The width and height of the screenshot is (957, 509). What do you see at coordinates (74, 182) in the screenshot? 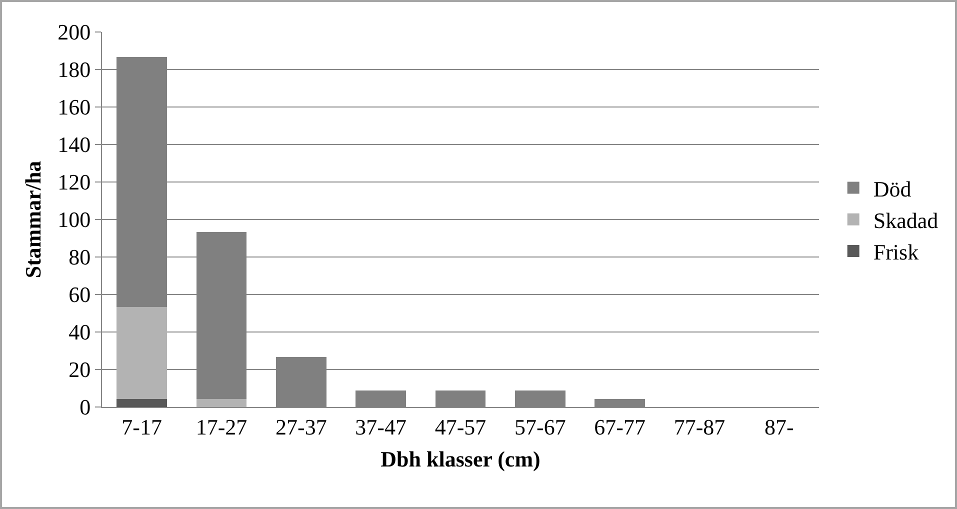
I see `y-tick-label: 120` at bounding box center [74, 182].